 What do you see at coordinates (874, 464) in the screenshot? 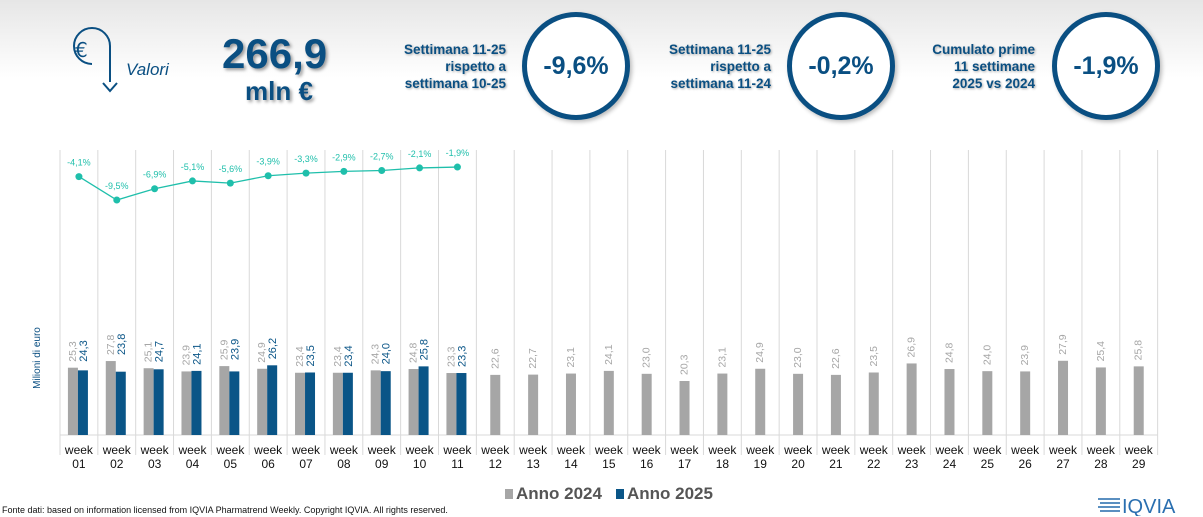
I see `x-tick-label: 22` at bounding box center [874, 464].